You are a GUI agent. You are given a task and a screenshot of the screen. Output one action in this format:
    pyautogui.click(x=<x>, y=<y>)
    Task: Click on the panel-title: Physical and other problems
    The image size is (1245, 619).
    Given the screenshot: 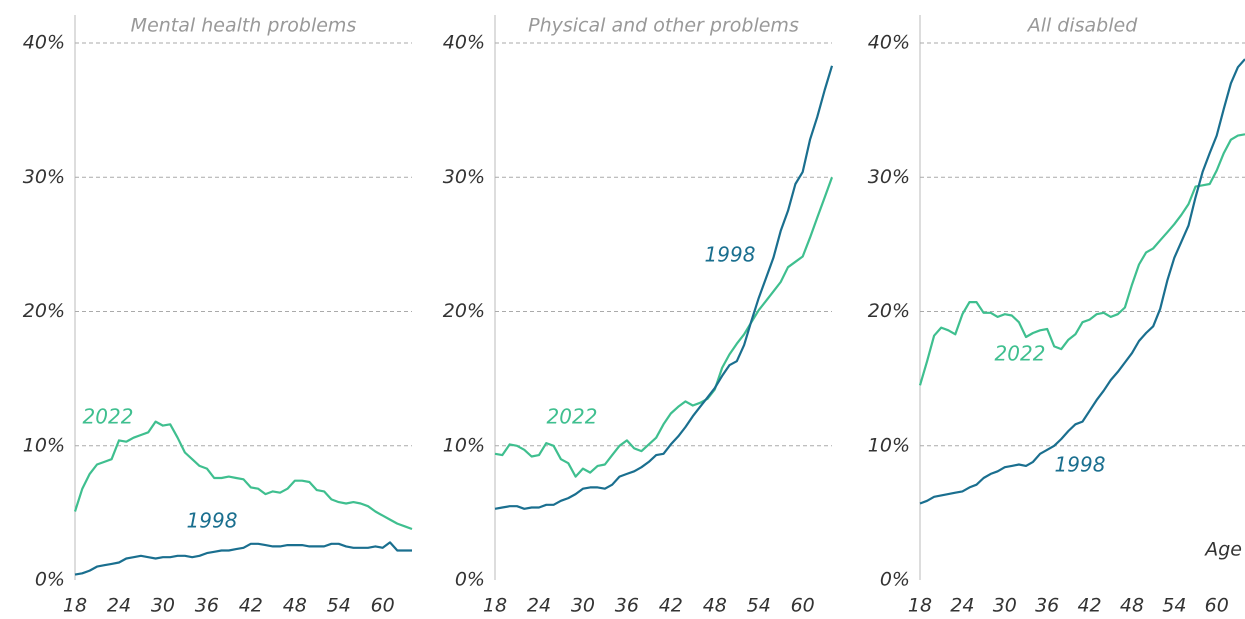 What is the action you would take?
    pyautogui.click(x=663, y=26)
    